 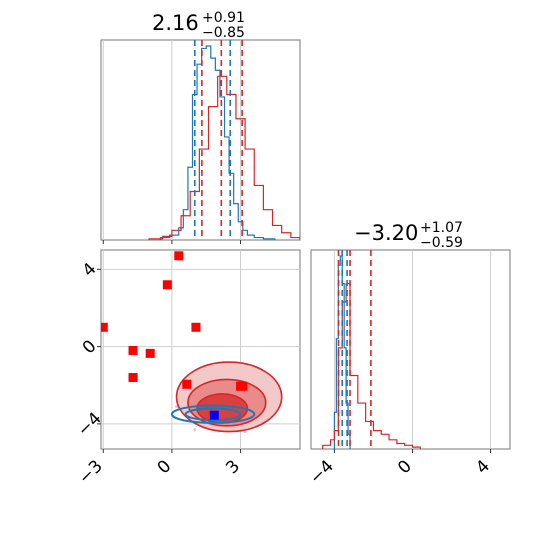 I want to click on points, so click(x=174, y=335).